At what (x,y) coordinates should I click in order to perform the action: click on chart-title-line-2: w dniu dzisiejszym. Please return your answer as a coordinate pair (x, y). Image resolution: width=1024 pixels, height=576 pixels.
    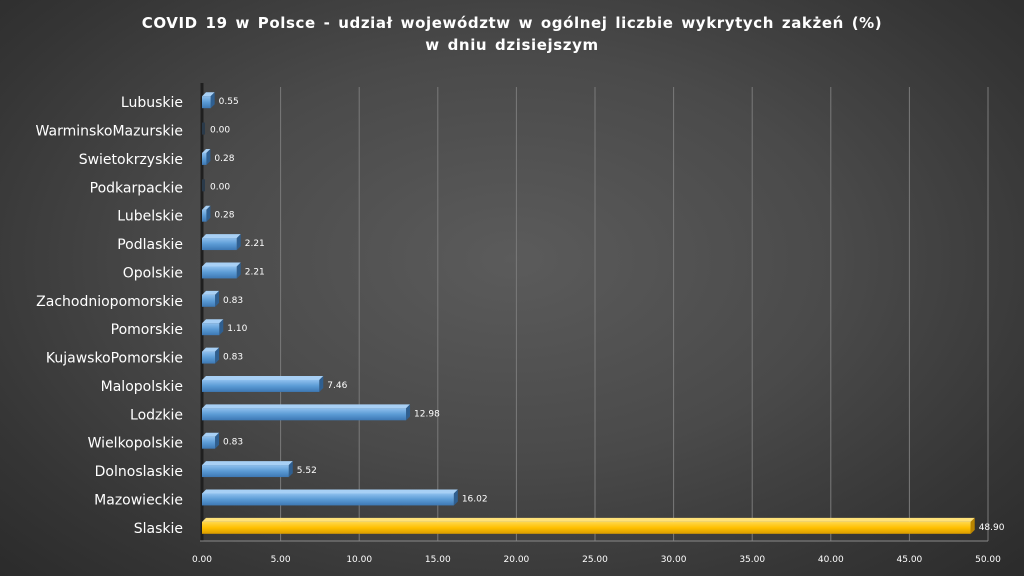
    Looking at the image, I should click on (512, 45).